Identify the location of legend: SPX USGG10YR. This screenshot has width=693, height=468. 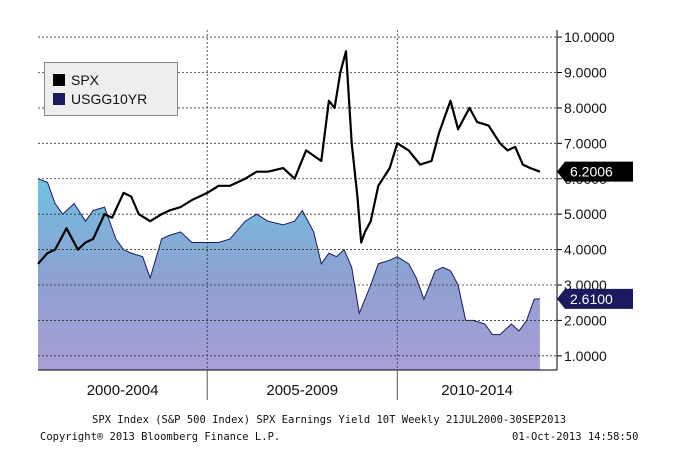
(111, 89).